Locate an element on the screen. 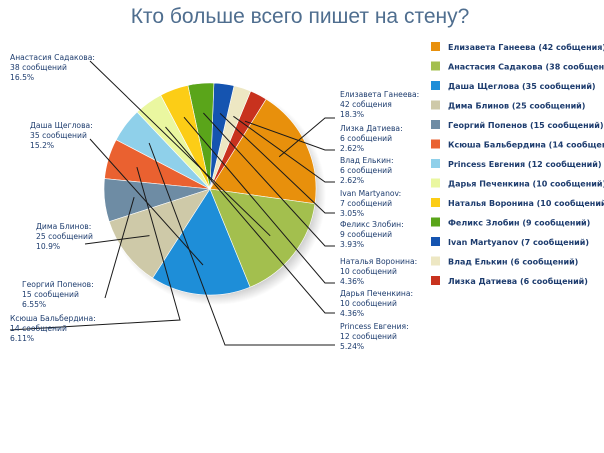  legend-entry: Дима Блинов (25 сообщений) is located at coordinates (516, 106).